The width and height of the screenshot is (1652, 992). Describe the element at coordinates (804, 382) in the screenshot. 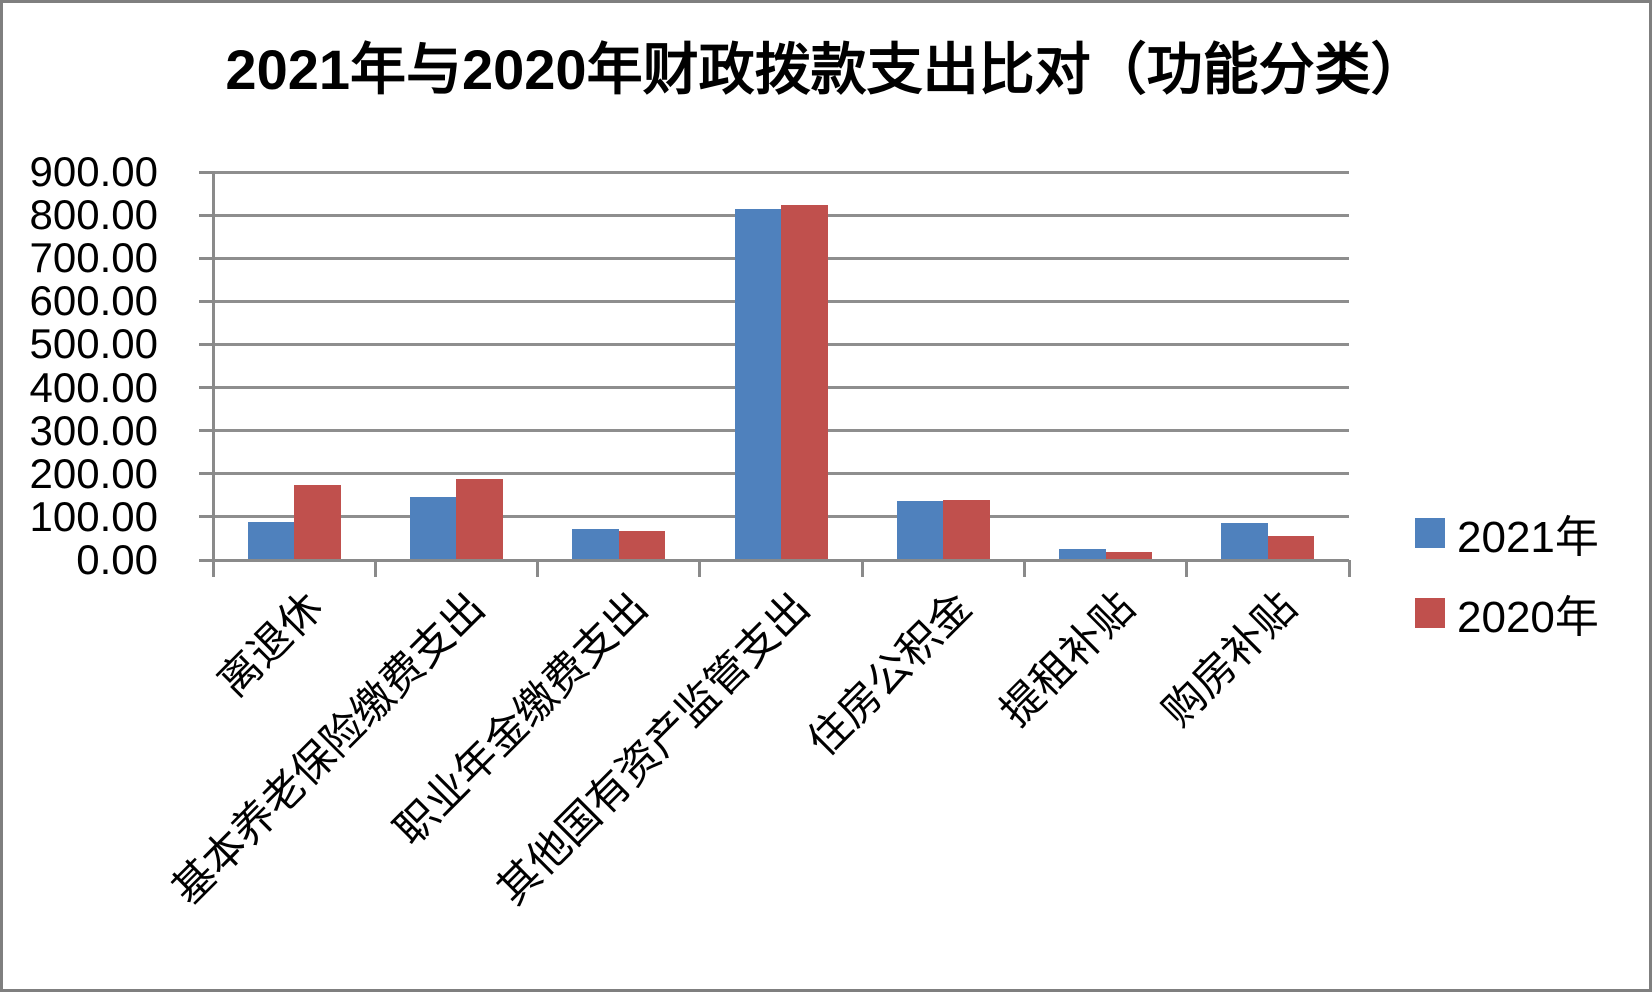

I see `bar-2020年-其他国有资产监管支出` at that location.